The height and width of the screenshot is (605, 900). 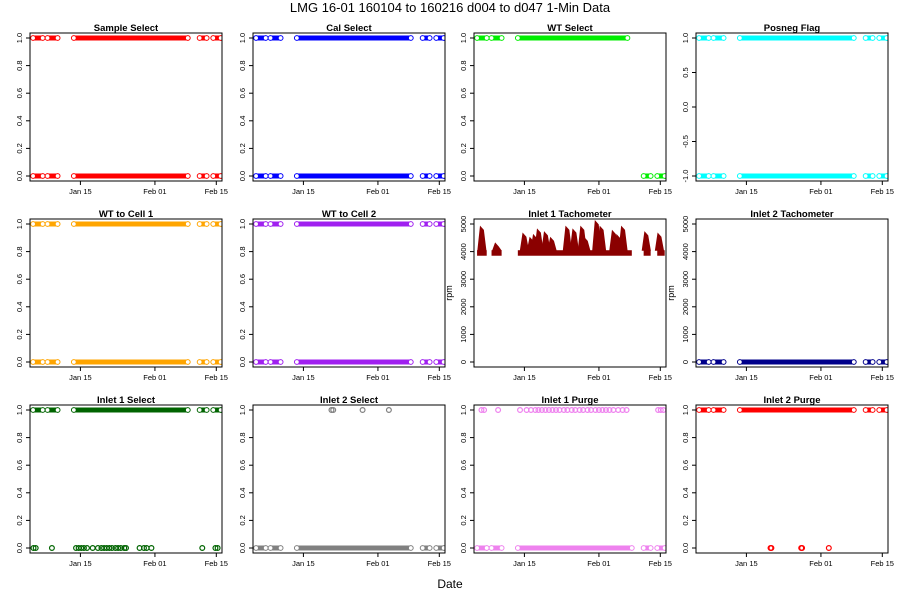 I want to click on panel-title: Inlet 1 Purge, so click(x=569, y=400).